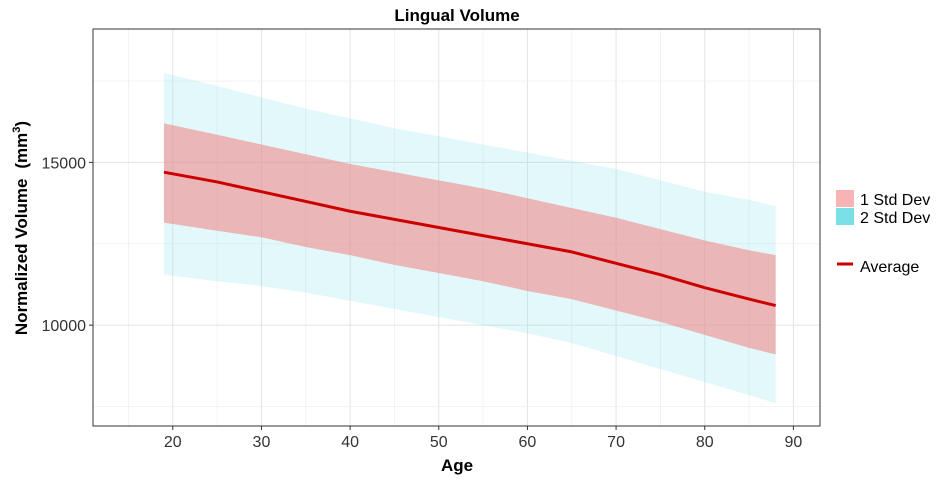 Image resolution: width=950 pixels, height=480 pixels. Describe the element at coordinates (439, 442) in the screenshot. I see `x-tick-label-3: 50` at that location.